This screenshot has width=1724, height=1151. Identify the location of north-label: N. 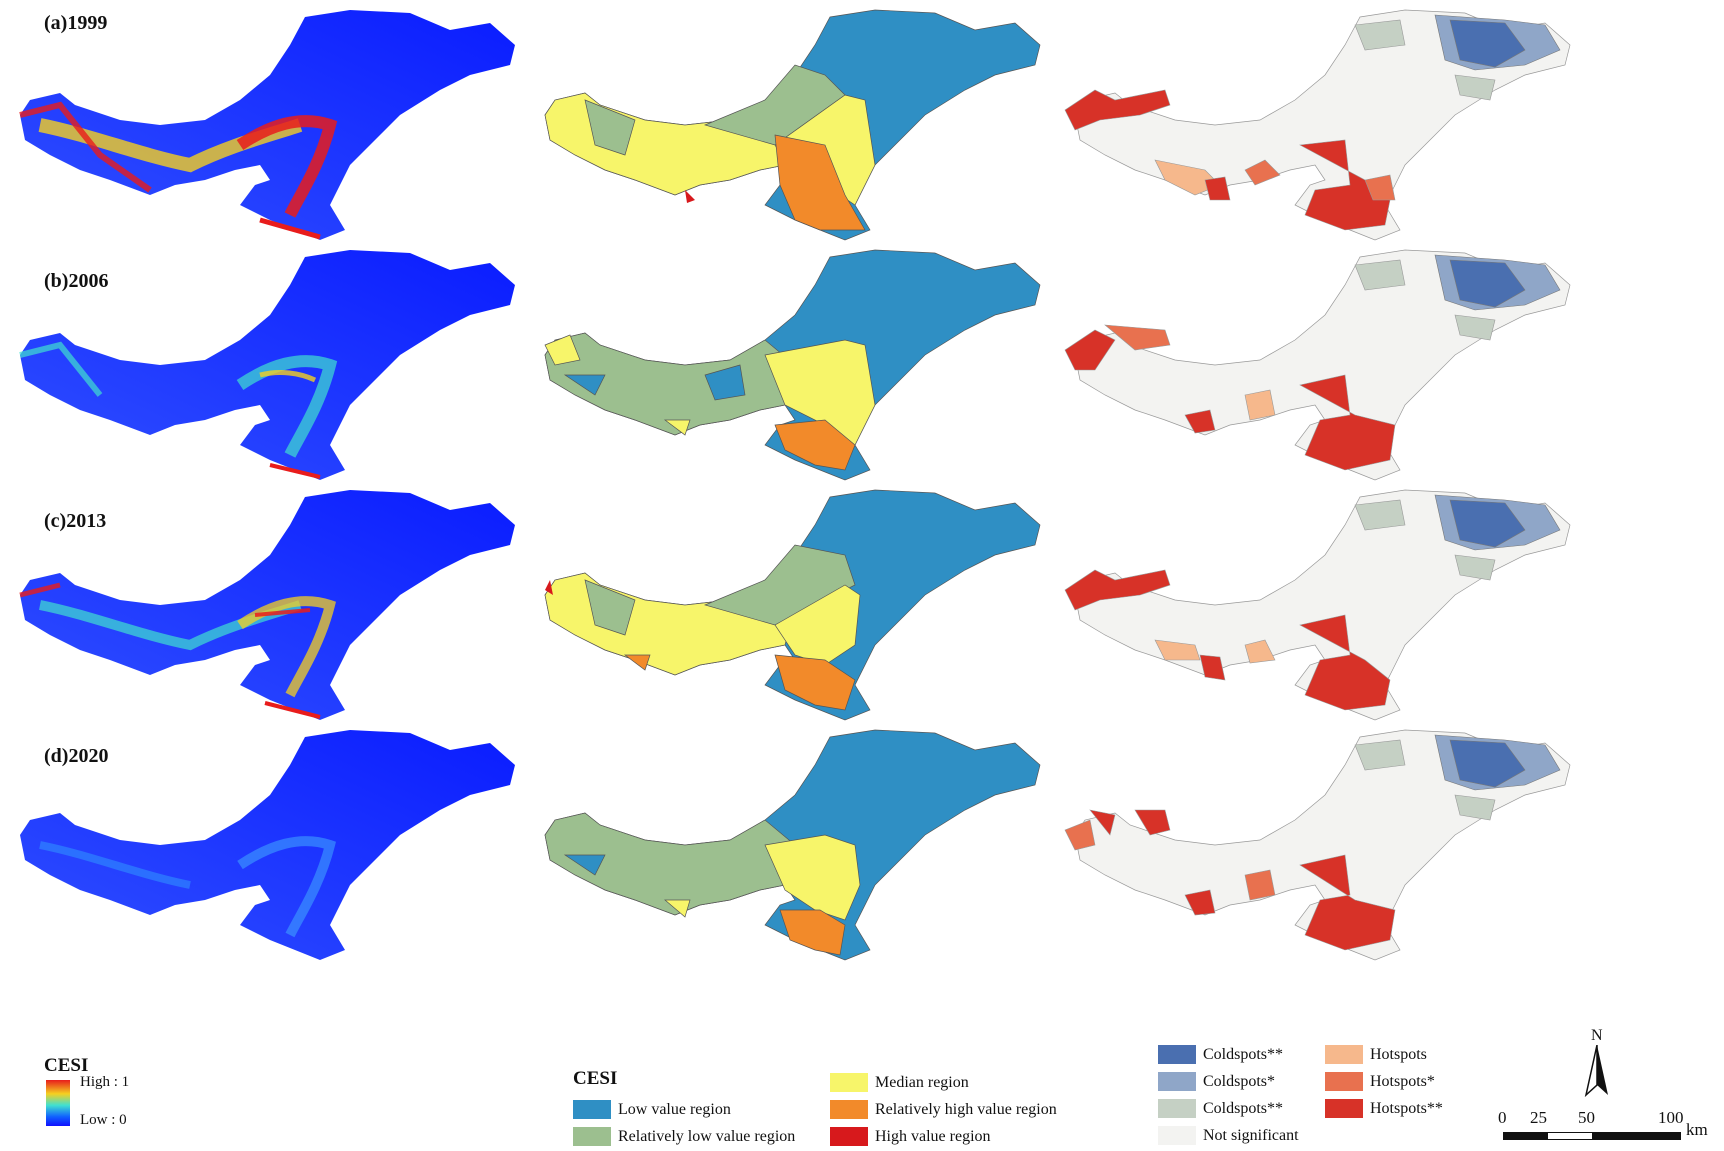
(1597, 1035).